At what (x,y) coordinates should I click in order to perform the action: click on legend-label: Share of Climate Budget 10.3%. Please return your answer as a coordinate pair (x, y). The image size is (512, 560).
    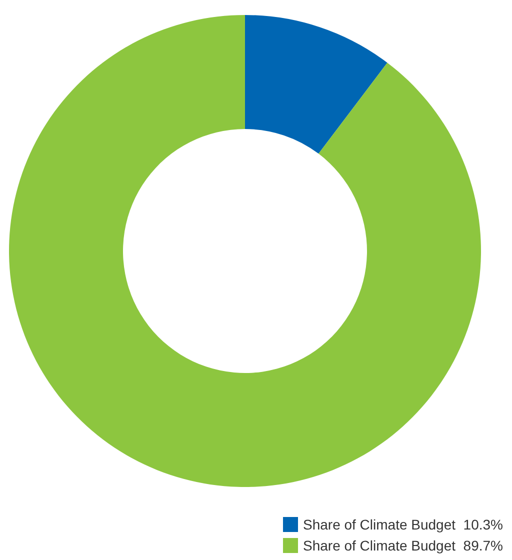
    Looking at the image, I should click on (403, 524).